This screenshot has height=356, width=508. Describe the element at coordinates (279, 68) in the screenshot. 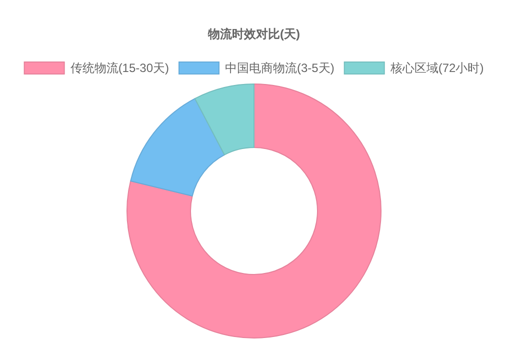

I see `legend-label: 中国电商物流(3-5天)` at that location.